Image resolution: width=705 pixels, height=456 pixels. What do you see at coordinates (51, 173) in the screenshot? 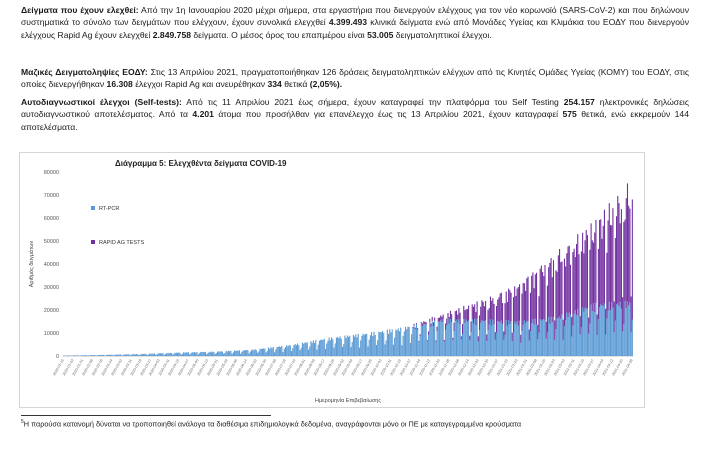
I see `y-tick-label: 80000` at bounding box center [51, 173].